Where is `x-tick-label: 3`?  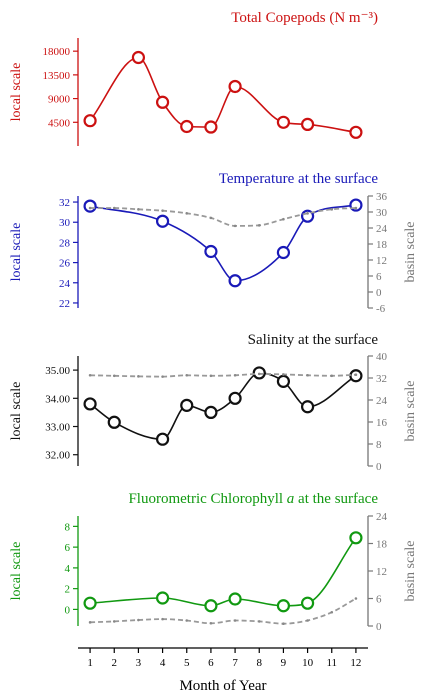 x-tick-label: 3 is located at coordinates (139, 663).